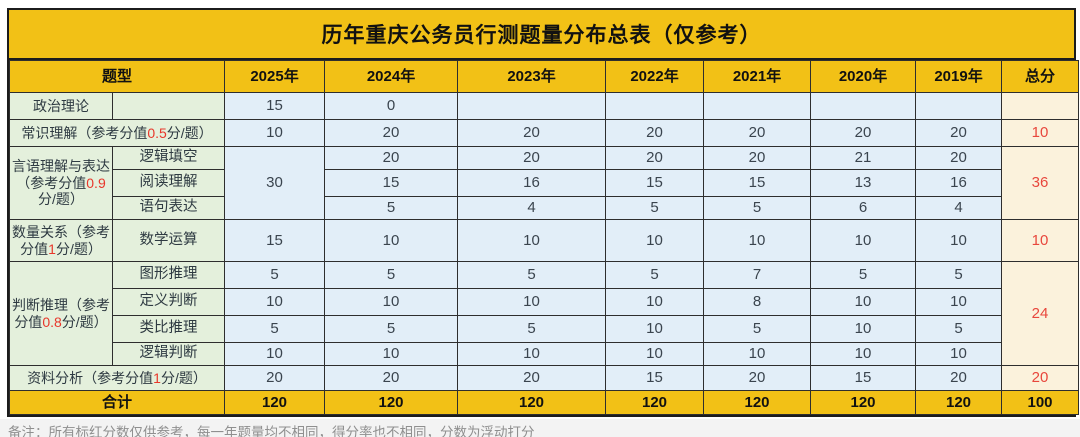 Image resolution: width=1080 pixels, height=437 pixels. I want to click on table-title-bar: 历年重庆公务员行测题量分布总表（仅参考）, so click(541, 35).